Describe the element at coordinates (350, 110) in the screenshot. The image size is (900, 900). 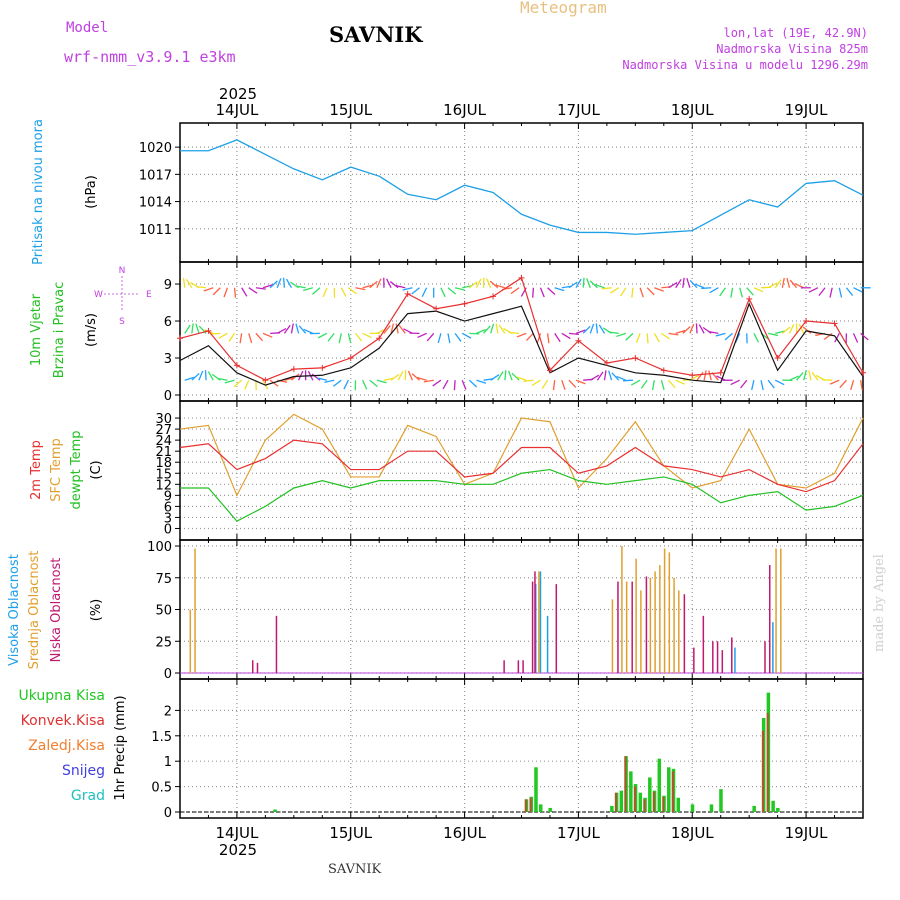
I see `date-label-top: 15JUL` at that location.